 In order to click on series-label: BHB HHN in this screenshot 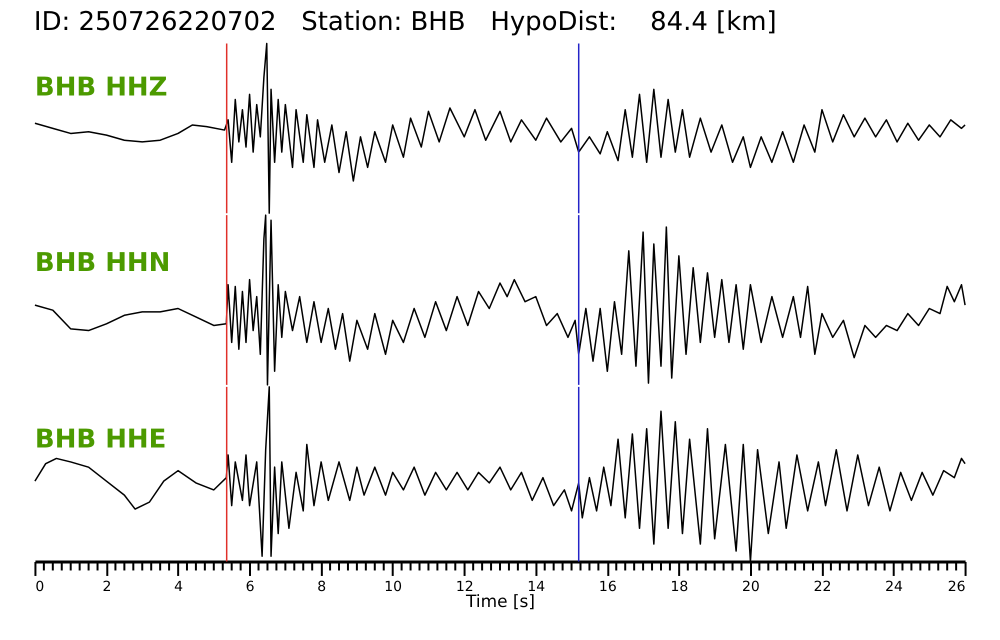, I will do `click(102, 263)`.